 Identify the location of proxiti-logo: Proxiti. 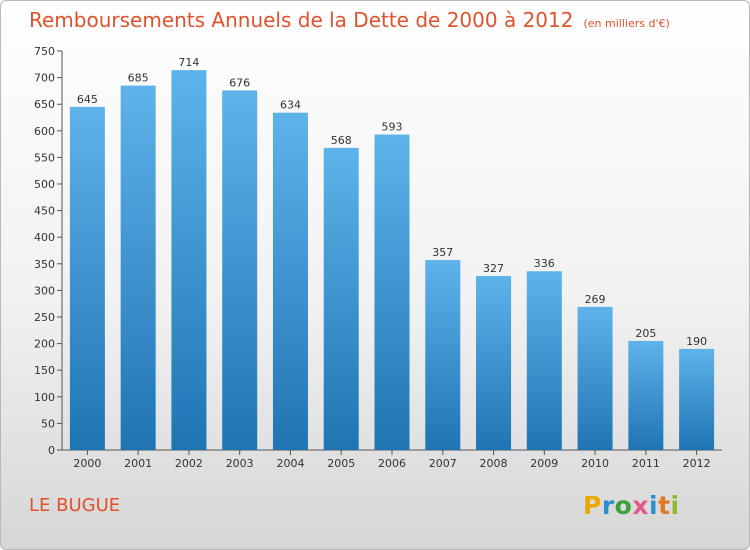
(631, 505).